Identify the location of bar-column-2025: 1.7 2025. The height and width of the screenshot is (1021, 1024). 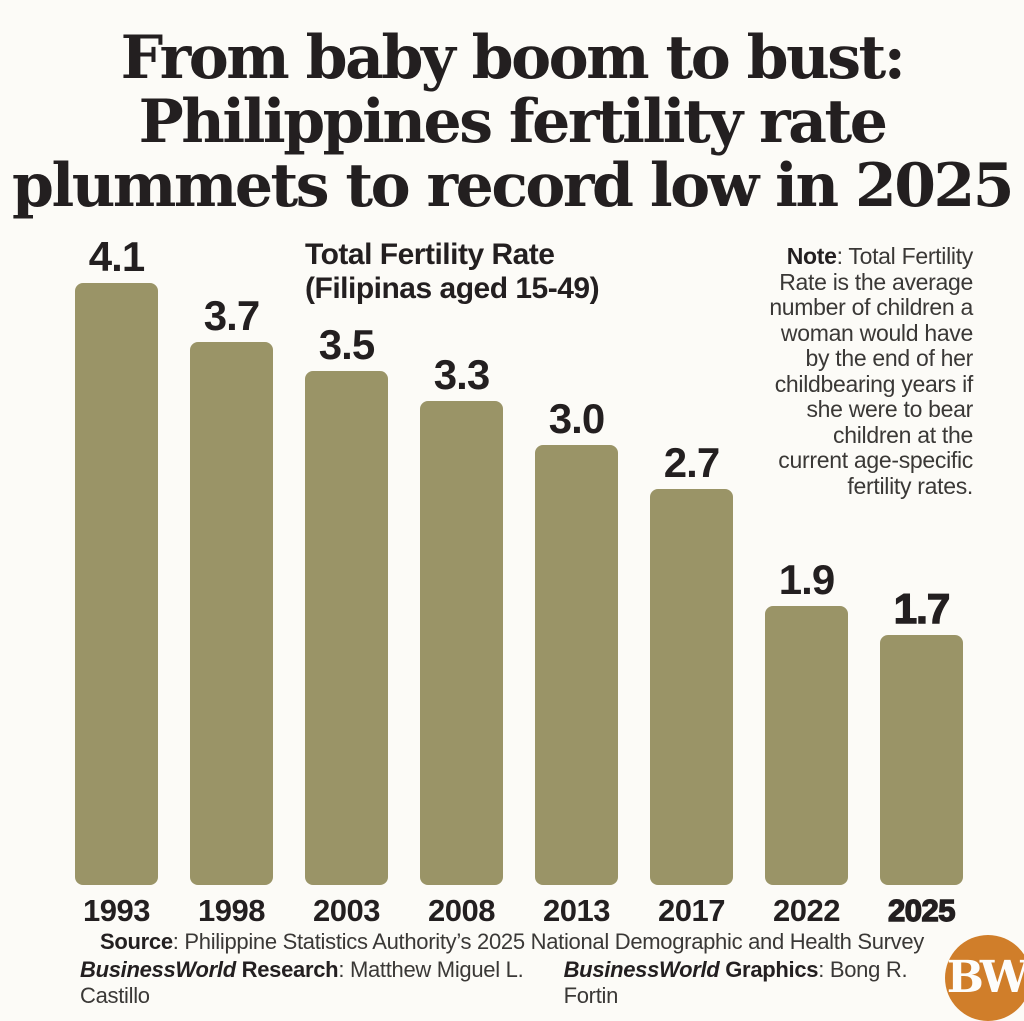
(921, 584).